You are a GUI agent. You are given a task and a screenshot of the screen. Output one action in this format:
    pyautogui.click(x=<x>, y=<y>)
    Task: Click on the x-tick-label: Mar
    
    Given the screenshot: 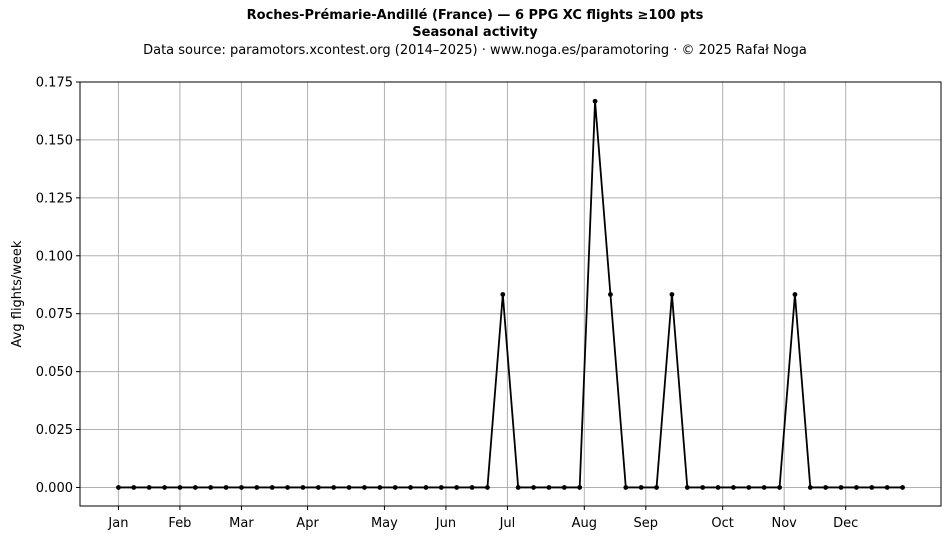 What is the action you would take?
    pyautogui.click(x=241, y=523)
    